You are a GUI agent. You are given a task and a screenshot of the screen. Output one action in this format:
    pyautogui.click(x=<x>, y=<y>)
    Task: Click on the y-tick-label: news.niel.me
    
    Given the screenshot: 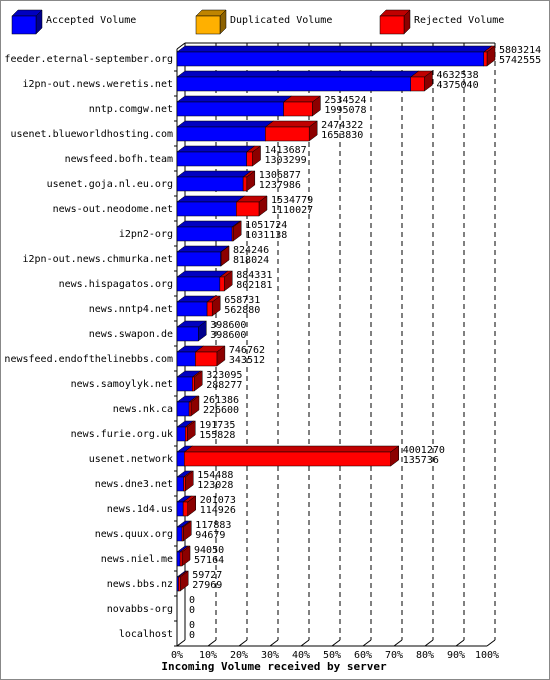 What is the action you would take?
    pyautogui.click(x=137, y=559)
    